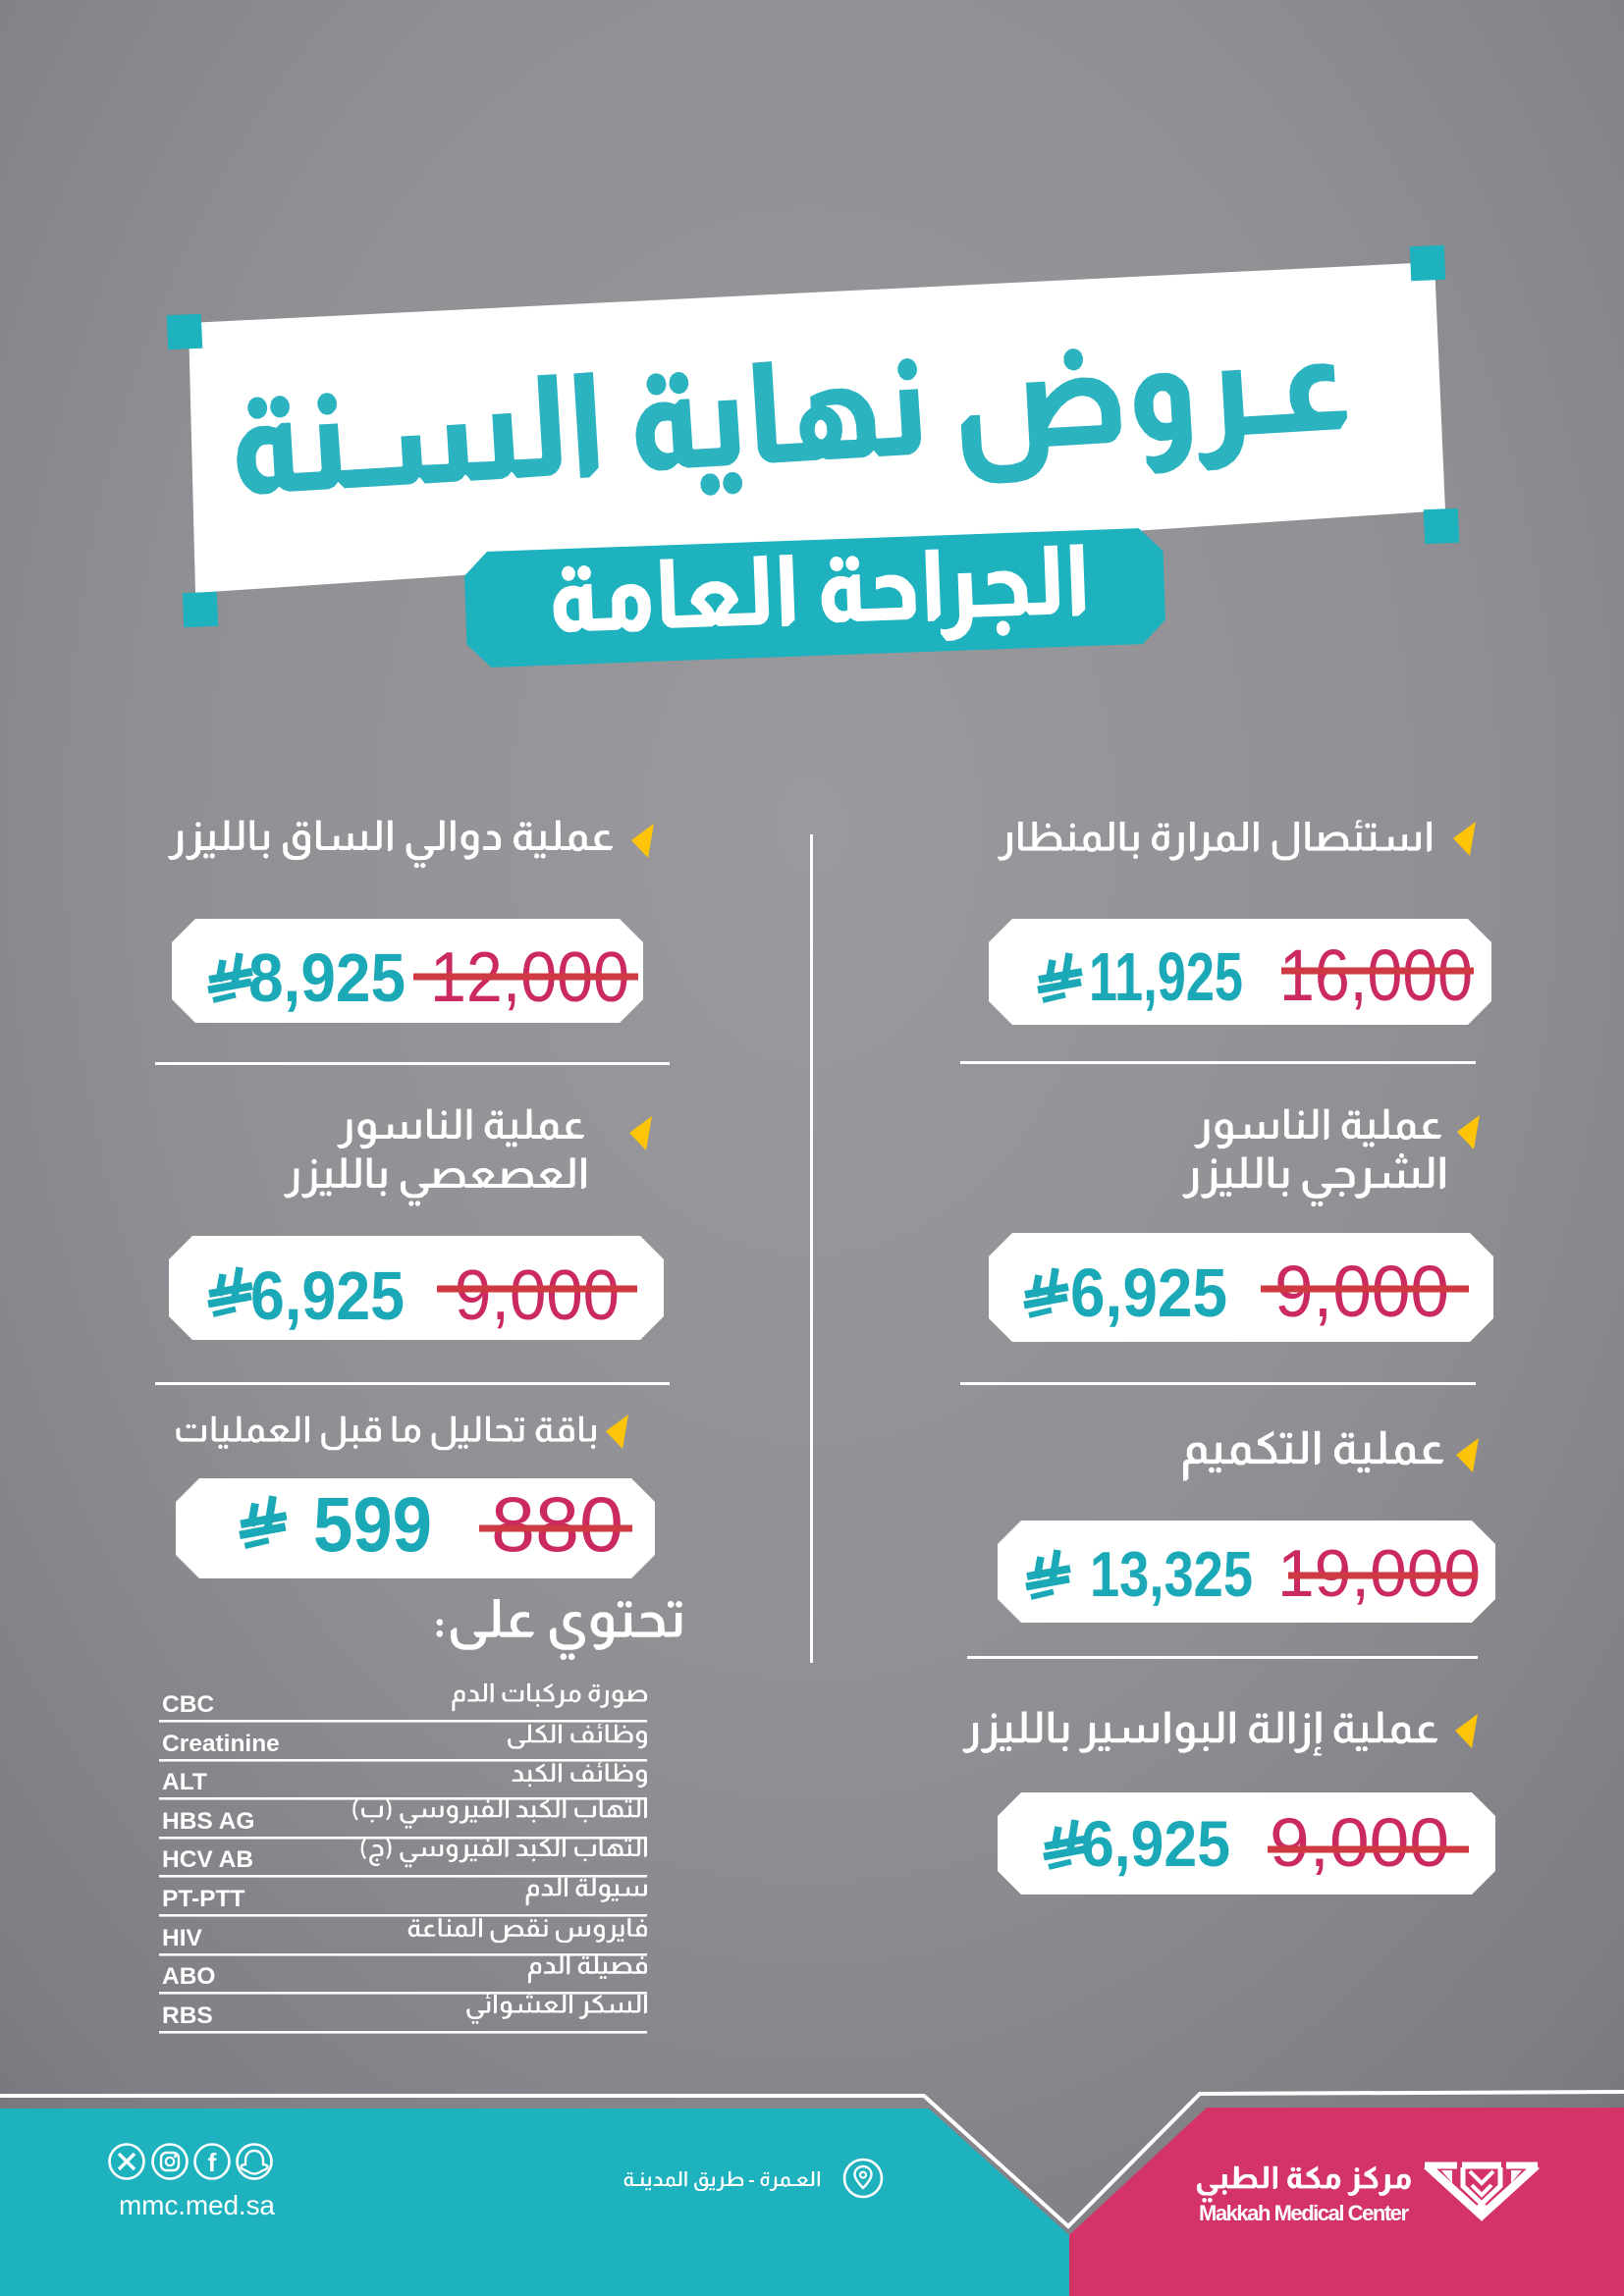 The width and height of the screenshot is (1624, 2296). Describe the element at coordinates (327, 978) in the screenshot. I see `svg-text: 8,925` at that location.